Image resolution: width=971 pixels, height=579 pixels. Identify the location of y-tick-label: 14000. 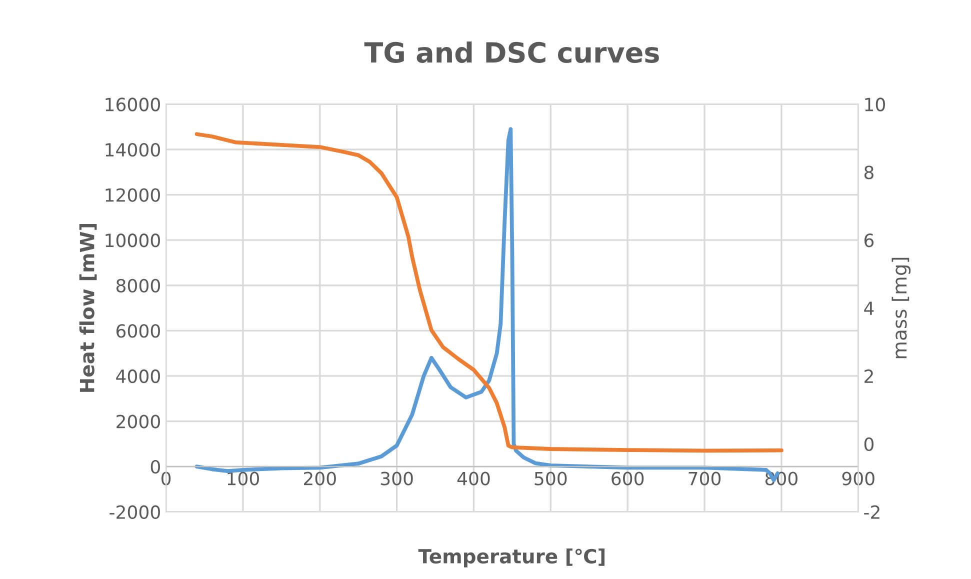
(133, 149).